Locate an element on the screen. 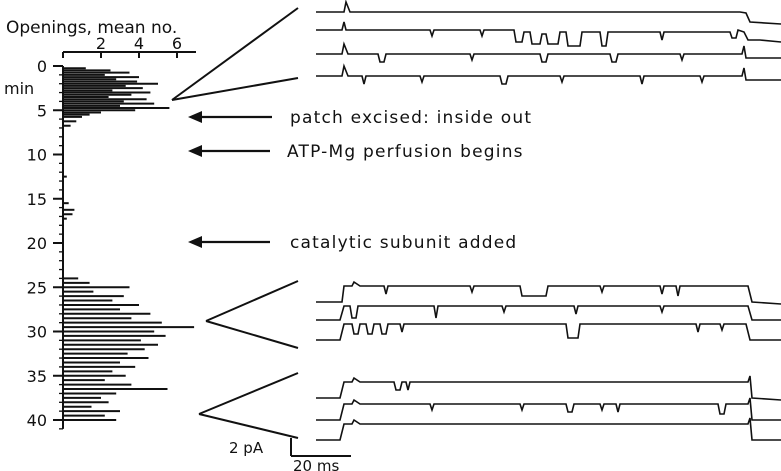 Image resolution: width=781 pixels, height=471 pixels. annotation-arrowhead-catalytic-subunit is located at coordinates (195, 242).